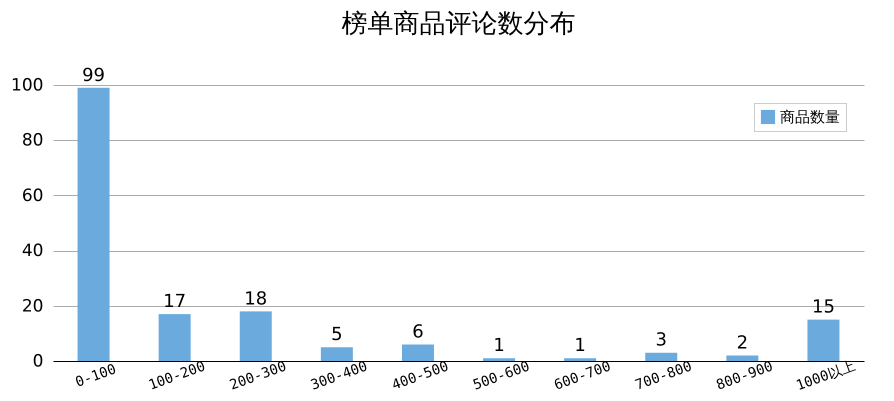  What do you see at coordinates (94, 75) in the screenshot?
I see `data-label: 99` at bounding box center [94, 75].